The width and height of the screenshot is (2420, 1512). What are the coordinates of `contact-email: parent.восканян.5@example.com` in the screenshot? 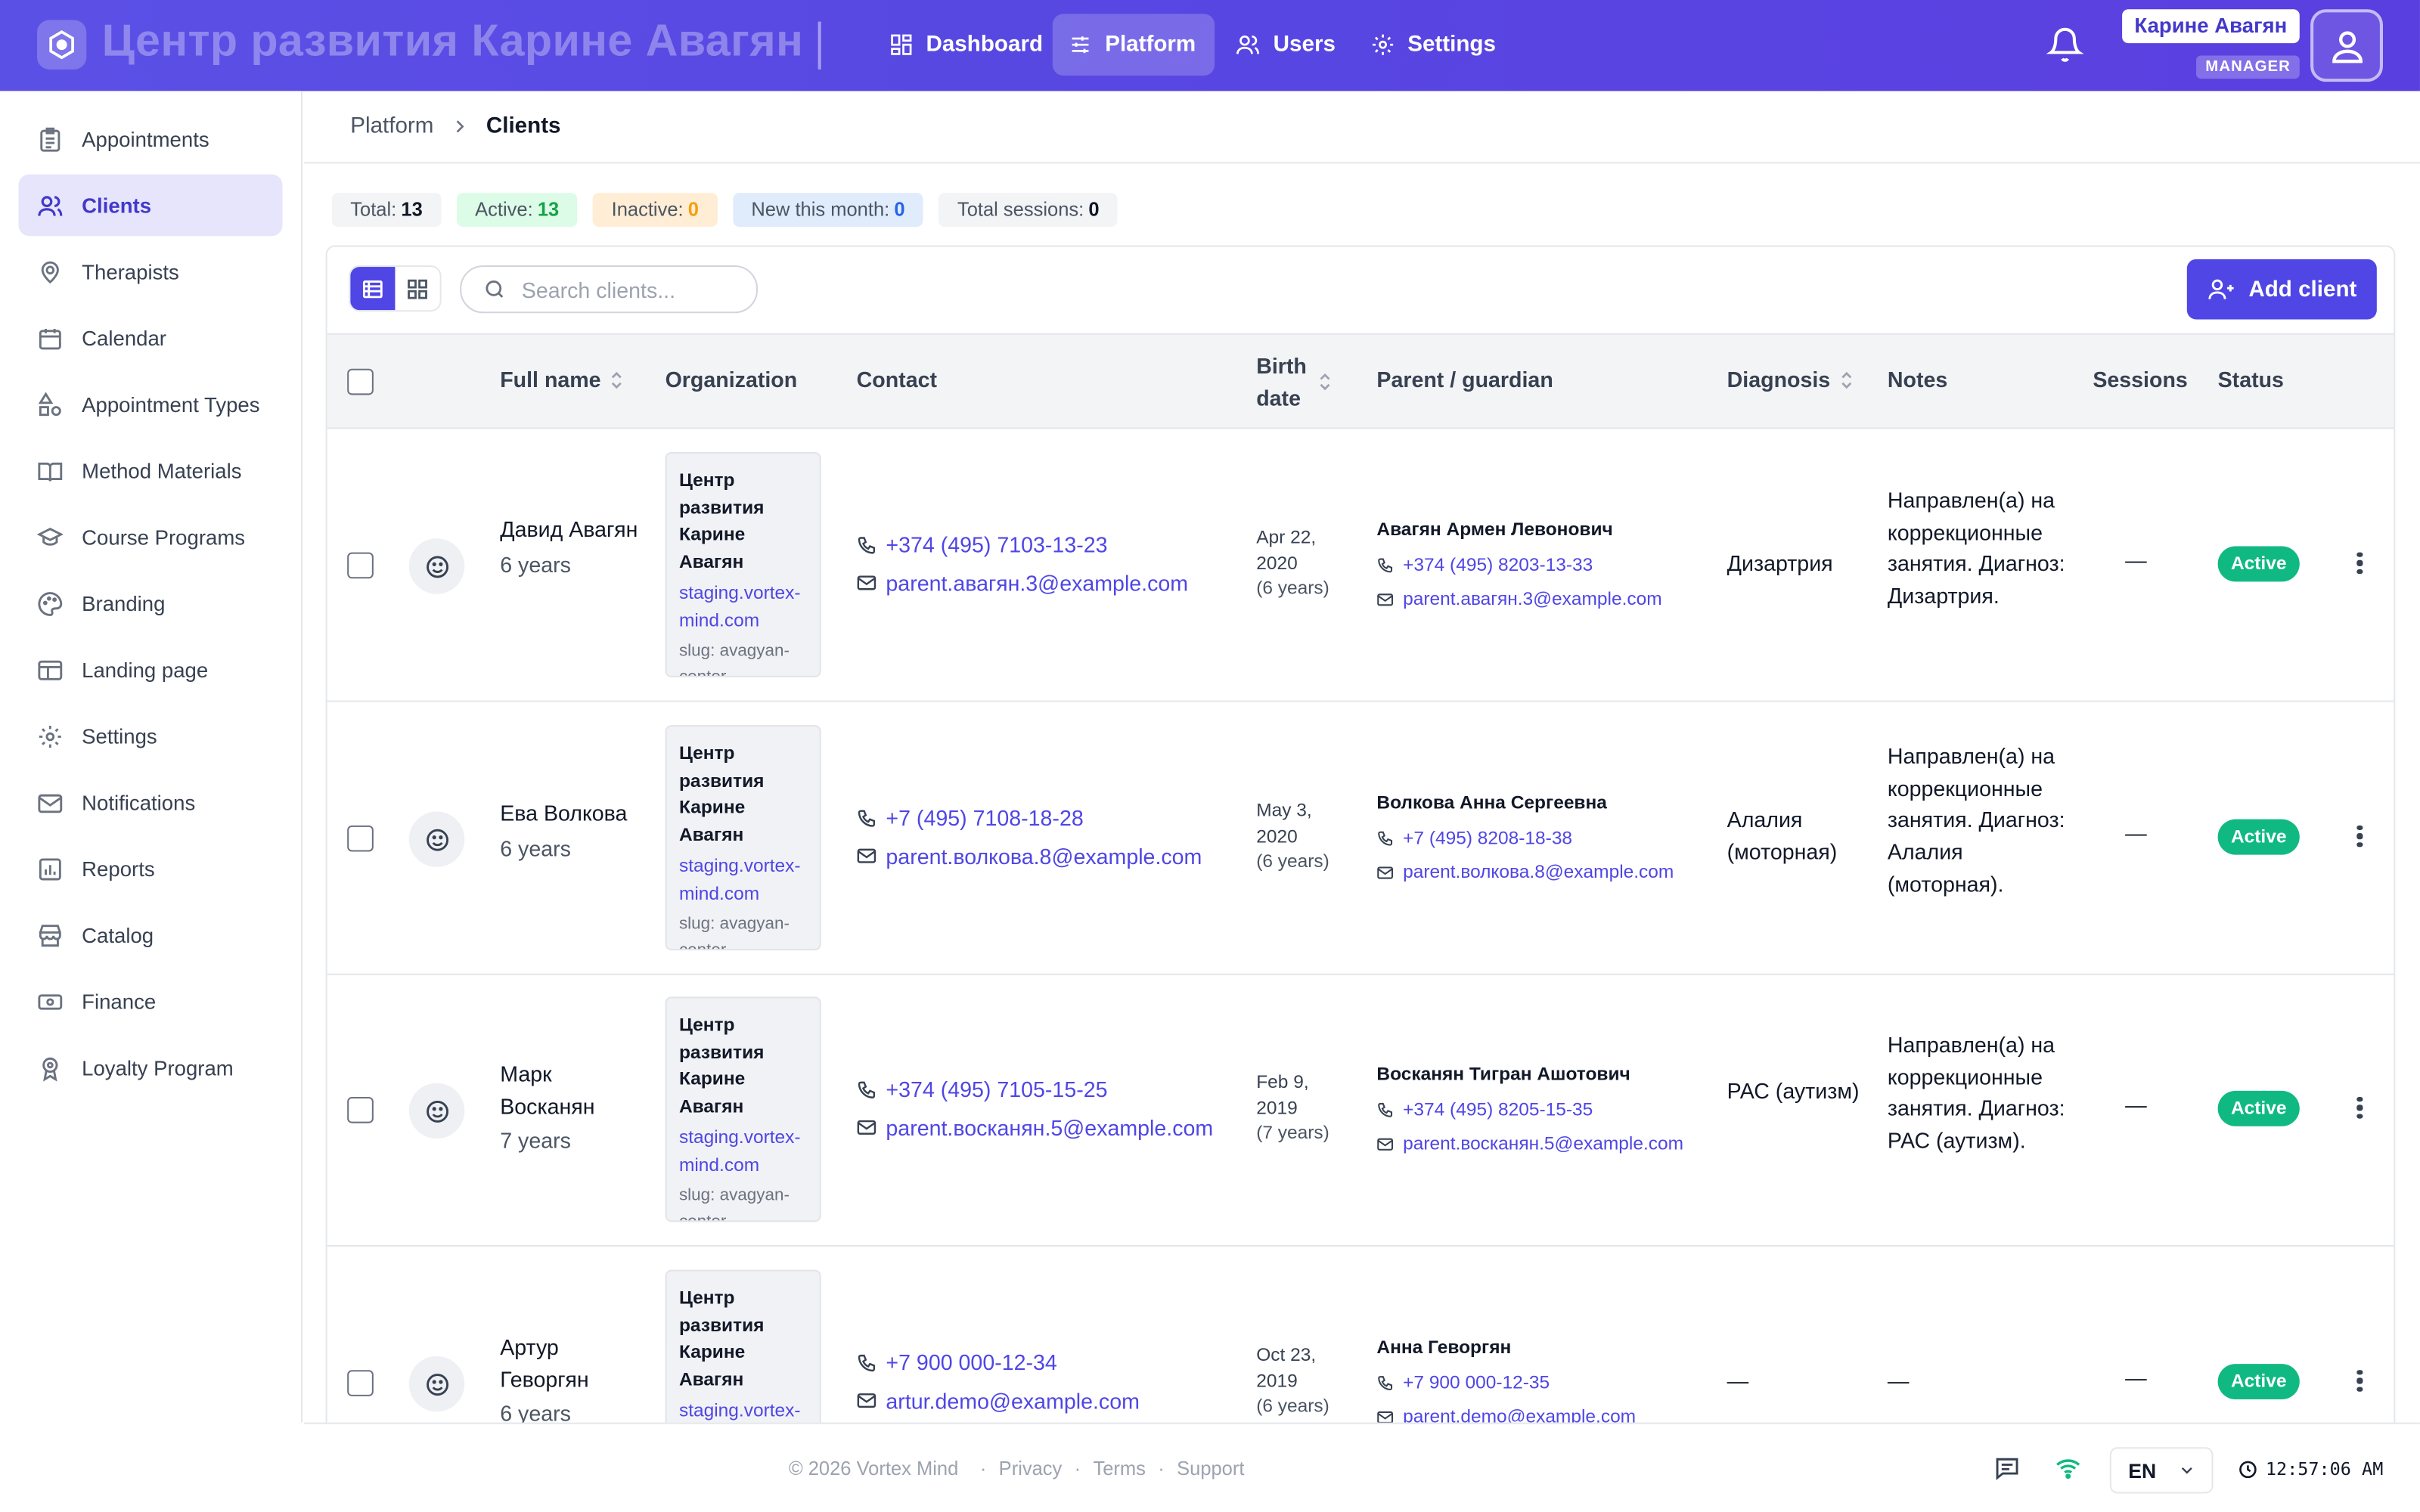 It's located at (1035, 1127).